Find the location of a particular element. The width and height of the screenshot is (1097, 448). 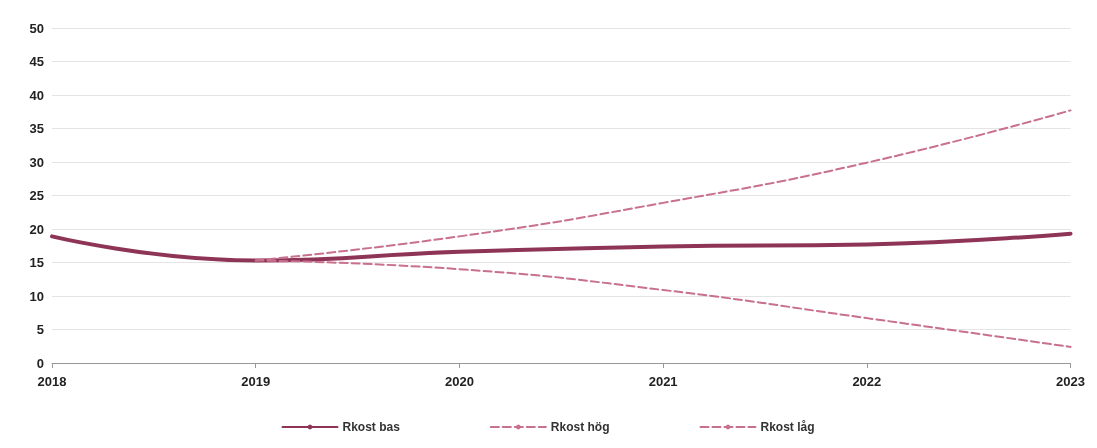

y-tick-label: 15 is located at coordinates (36, 262).